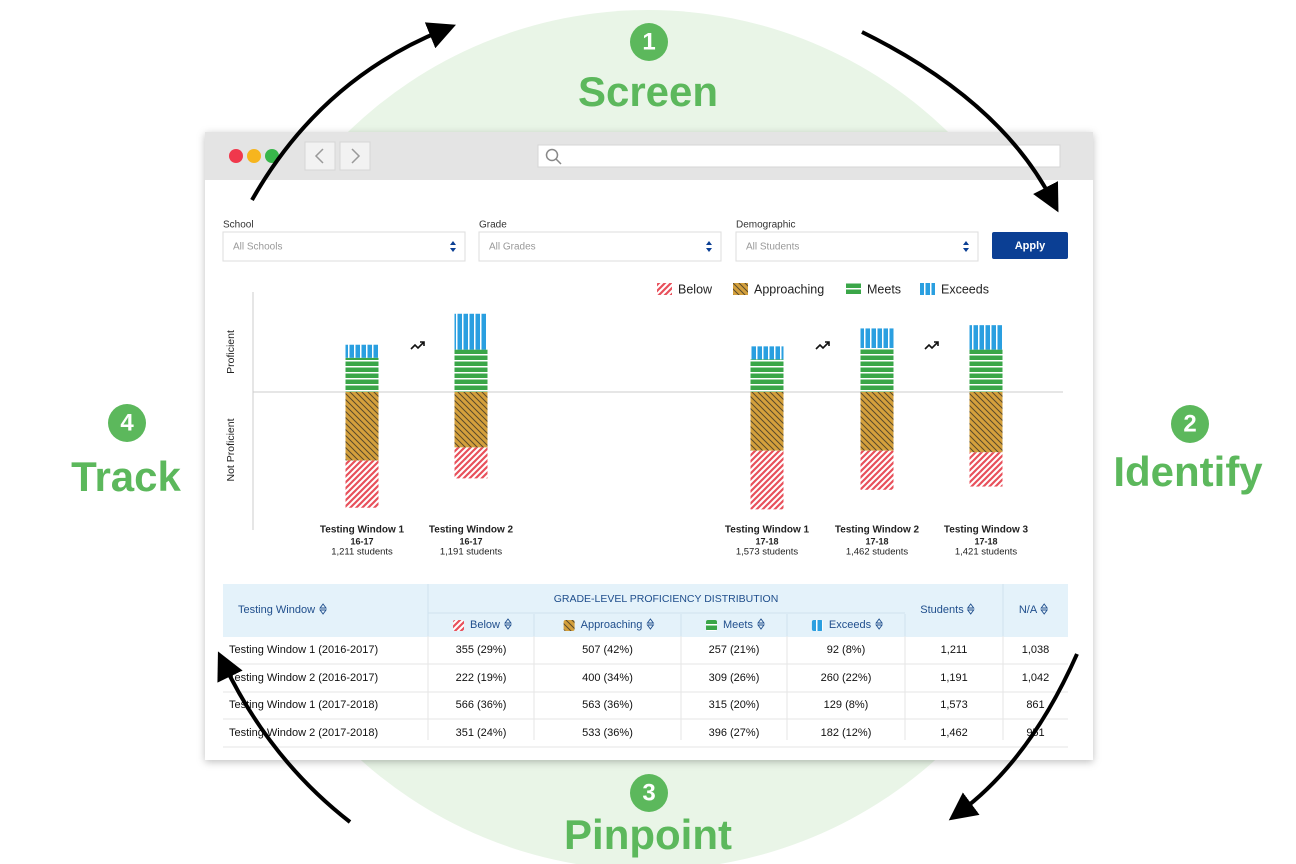 This screenshot has height=864, width=1296. What do you see at coordinates (238, 225) in the screenshot?
I see `filter-label: School` at bounding box center [238, 225].